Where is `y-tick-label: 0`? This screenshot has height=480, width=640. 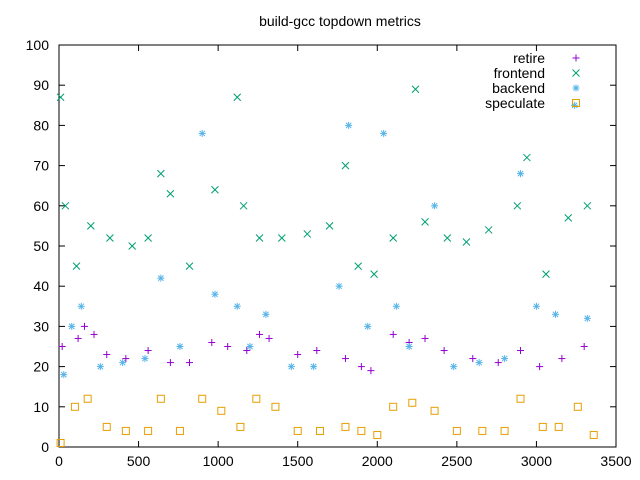 y-tick-label: 0 is located at coordinates (45, 447).